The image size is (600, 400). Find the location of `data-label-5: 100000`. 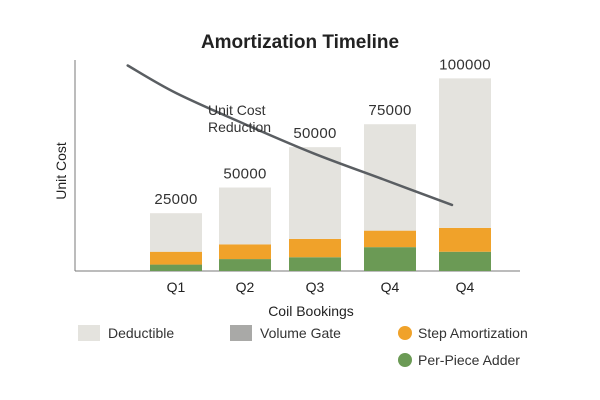

data-label-5: 100000 is located at coordinates (465, 64).